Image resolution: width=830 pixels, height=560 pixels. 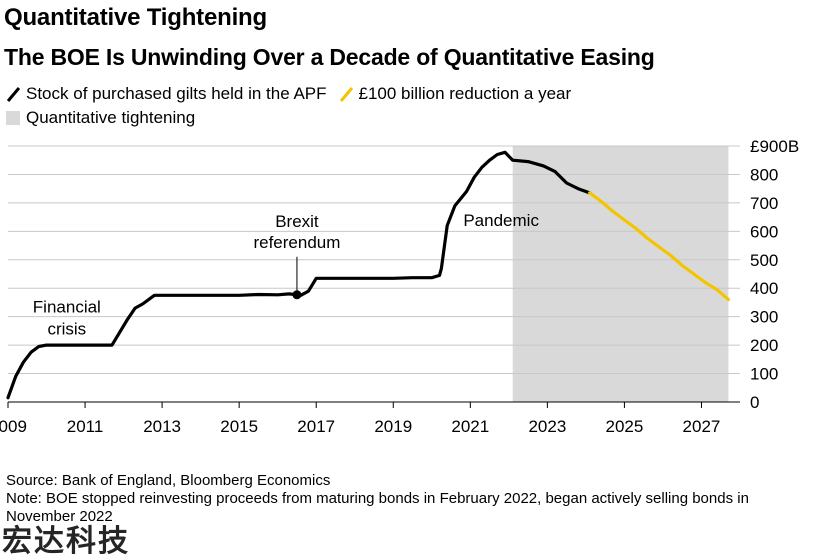 I want to click on annotation-pandemic: Pandemic, so click(x=501, y=220).